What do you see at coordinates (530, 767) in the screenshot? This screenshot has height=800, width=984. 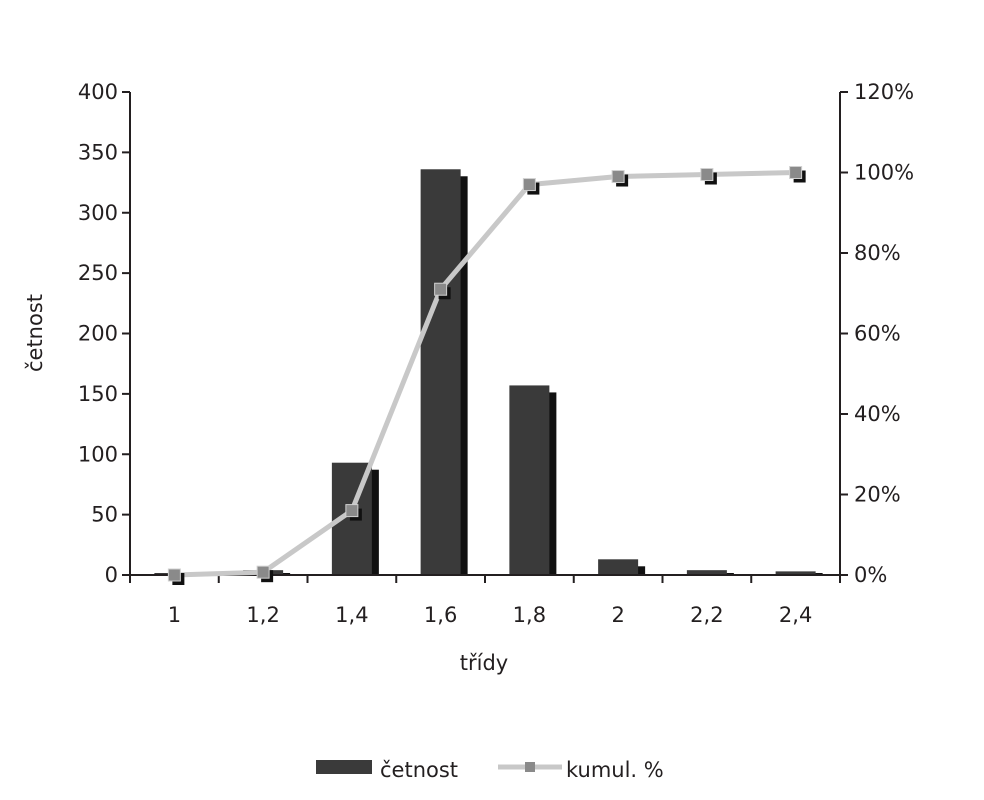 I see `legend-swatch-kumul-marker` at bounding box center [530, 767].